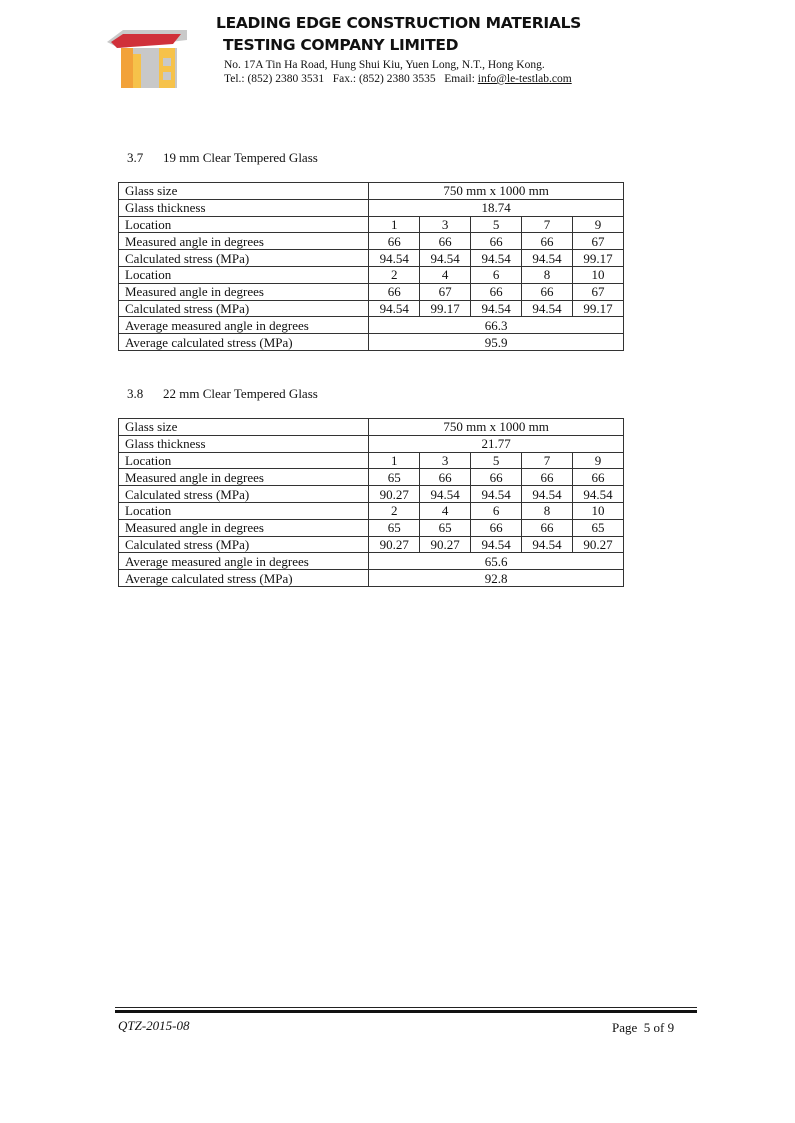 This screenshot has width=795, height=1123. Describe the element at coordinates (147, 59) in the screenshot. I see `company-logo` at that location.